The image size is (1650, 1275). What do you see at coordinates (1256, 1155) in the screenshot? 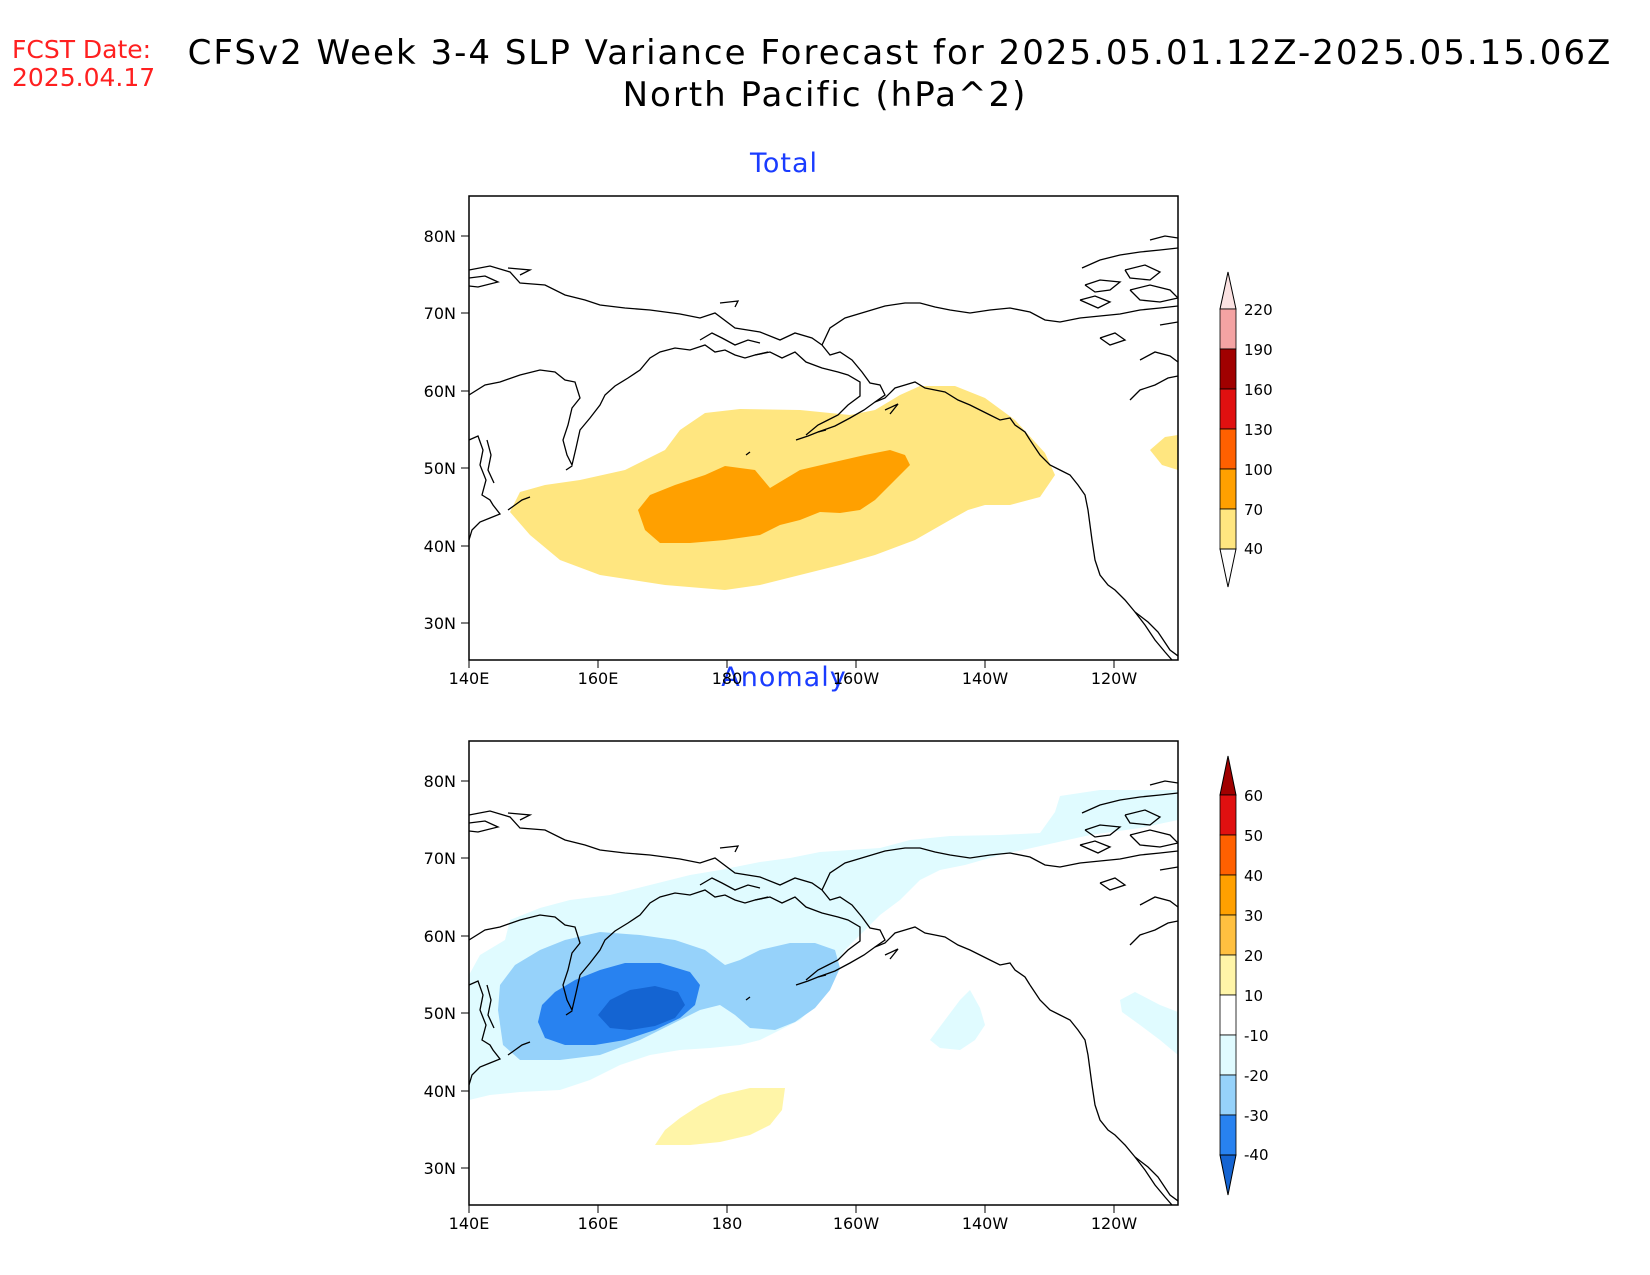
I see `colorbar-label: -40` at bounding box center [1256, 1155].